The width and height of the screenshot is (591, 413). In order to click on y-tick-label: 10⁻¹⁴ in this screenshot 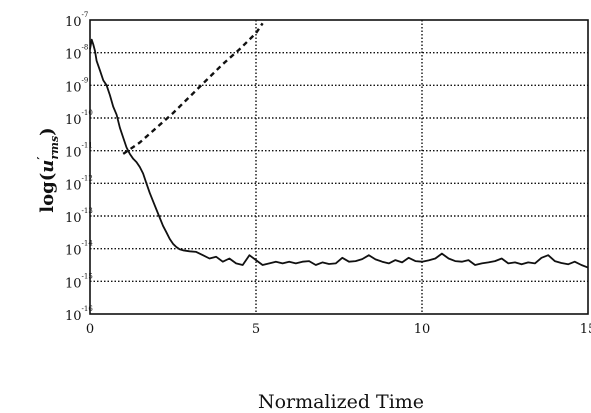, I will do `click(79, 249)`.